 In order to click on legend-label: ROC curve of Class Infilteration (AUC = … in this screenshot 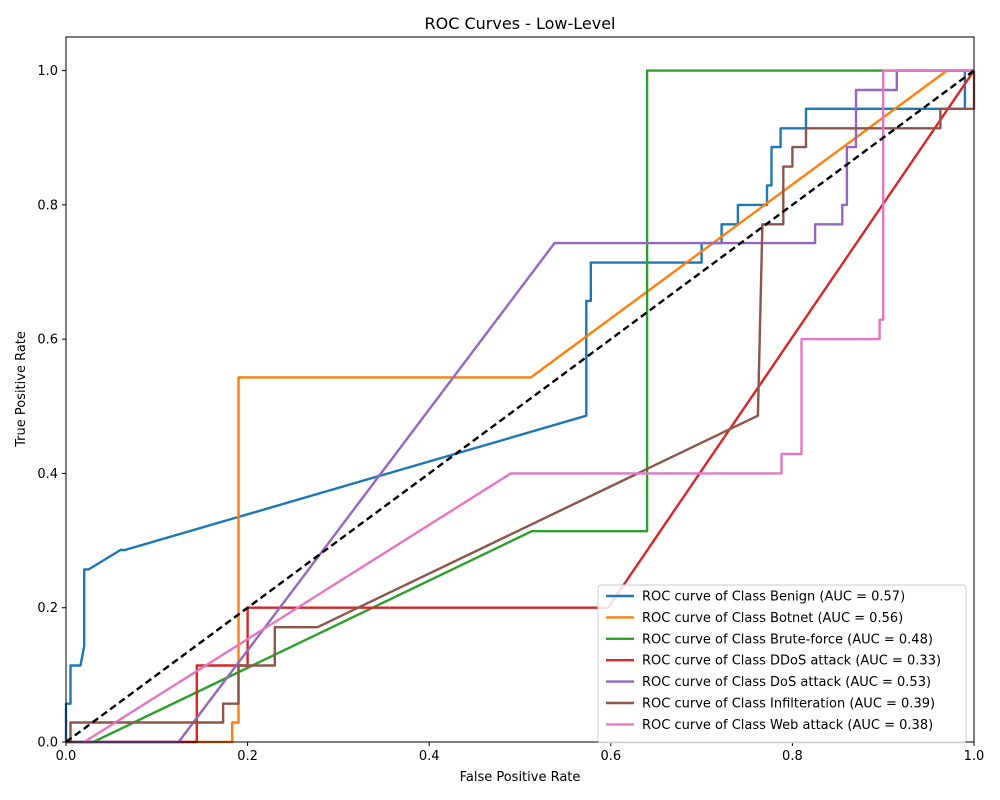, I will do `click(788, 704)`.